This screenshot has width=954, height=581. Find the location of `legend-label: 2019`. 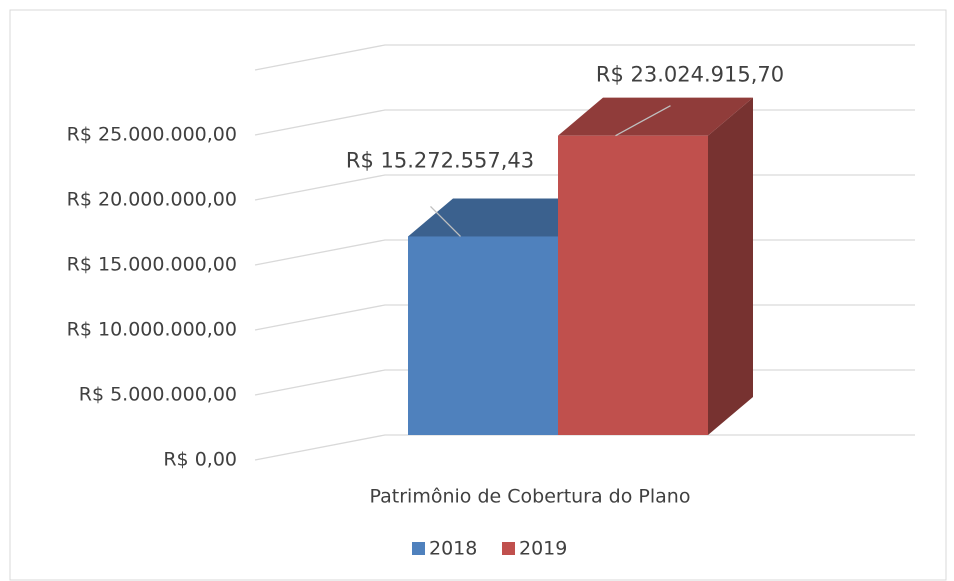

legend-label: 2019 is located at coordinates (543, 549).